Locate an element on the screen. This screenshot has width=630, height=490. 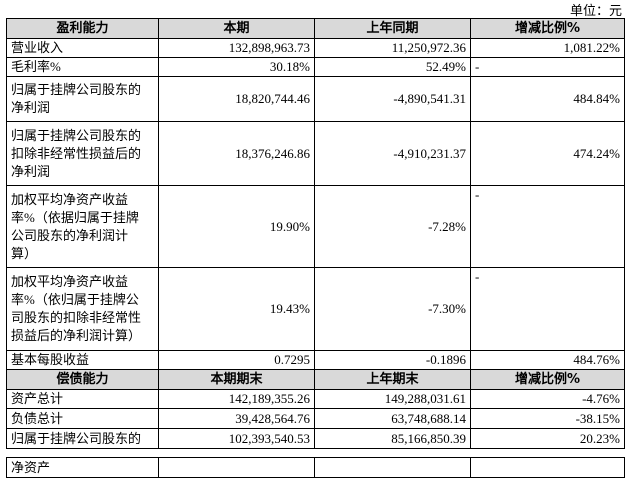
value-cell: 19.90% is located at coordinates (236, 226).